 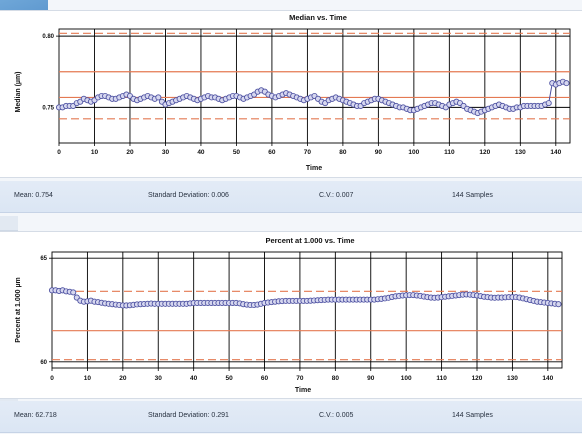 I want to click on percent-samples-stat: 144 Samples, so click(x=472, y=415).